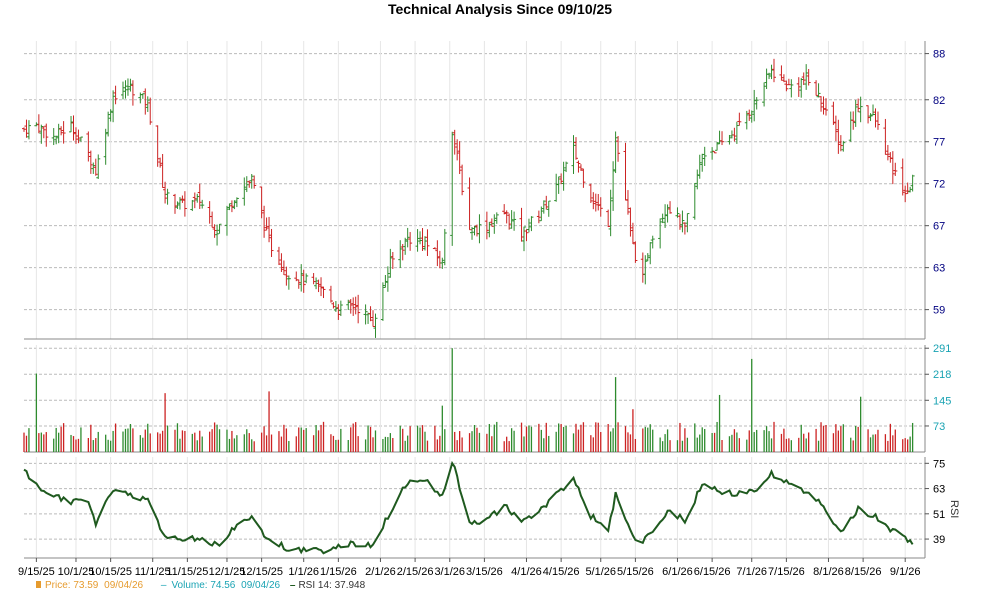 The width and height of the screenshot is (1000, 600). What do you see at coordinates (942, 349) in the screenshot?
I see `volume-axis-tick-label: 291` at bounding box center [942, 349].